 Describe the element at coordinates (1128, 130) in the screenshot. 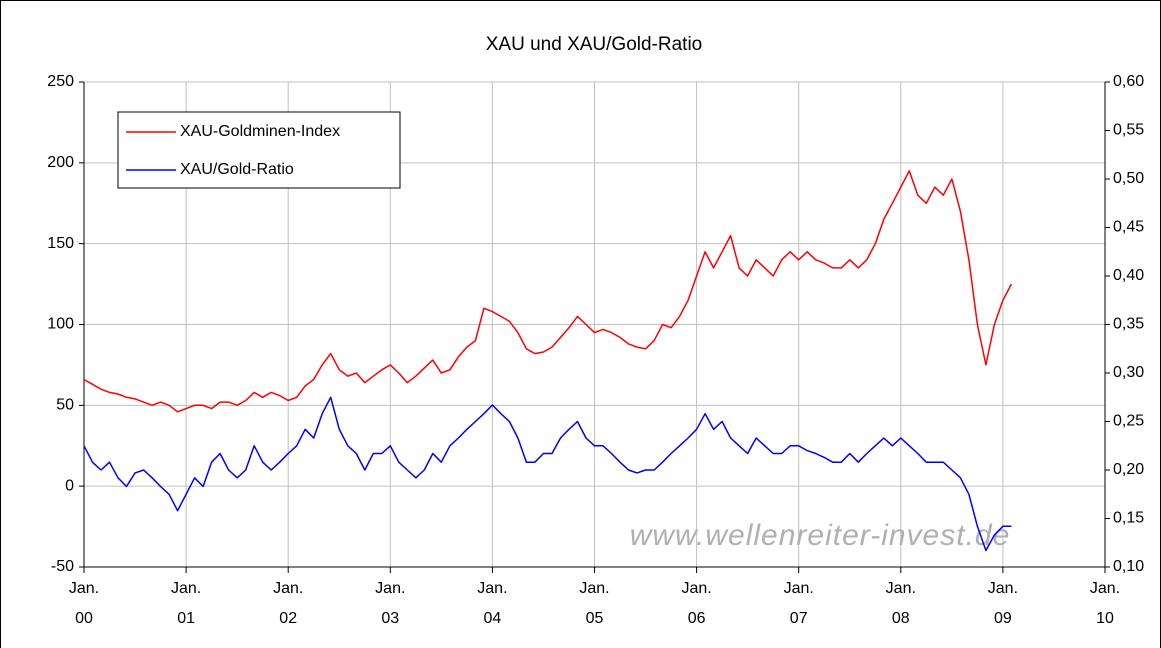

I see `y2-tick-label: 0,55` at that location.